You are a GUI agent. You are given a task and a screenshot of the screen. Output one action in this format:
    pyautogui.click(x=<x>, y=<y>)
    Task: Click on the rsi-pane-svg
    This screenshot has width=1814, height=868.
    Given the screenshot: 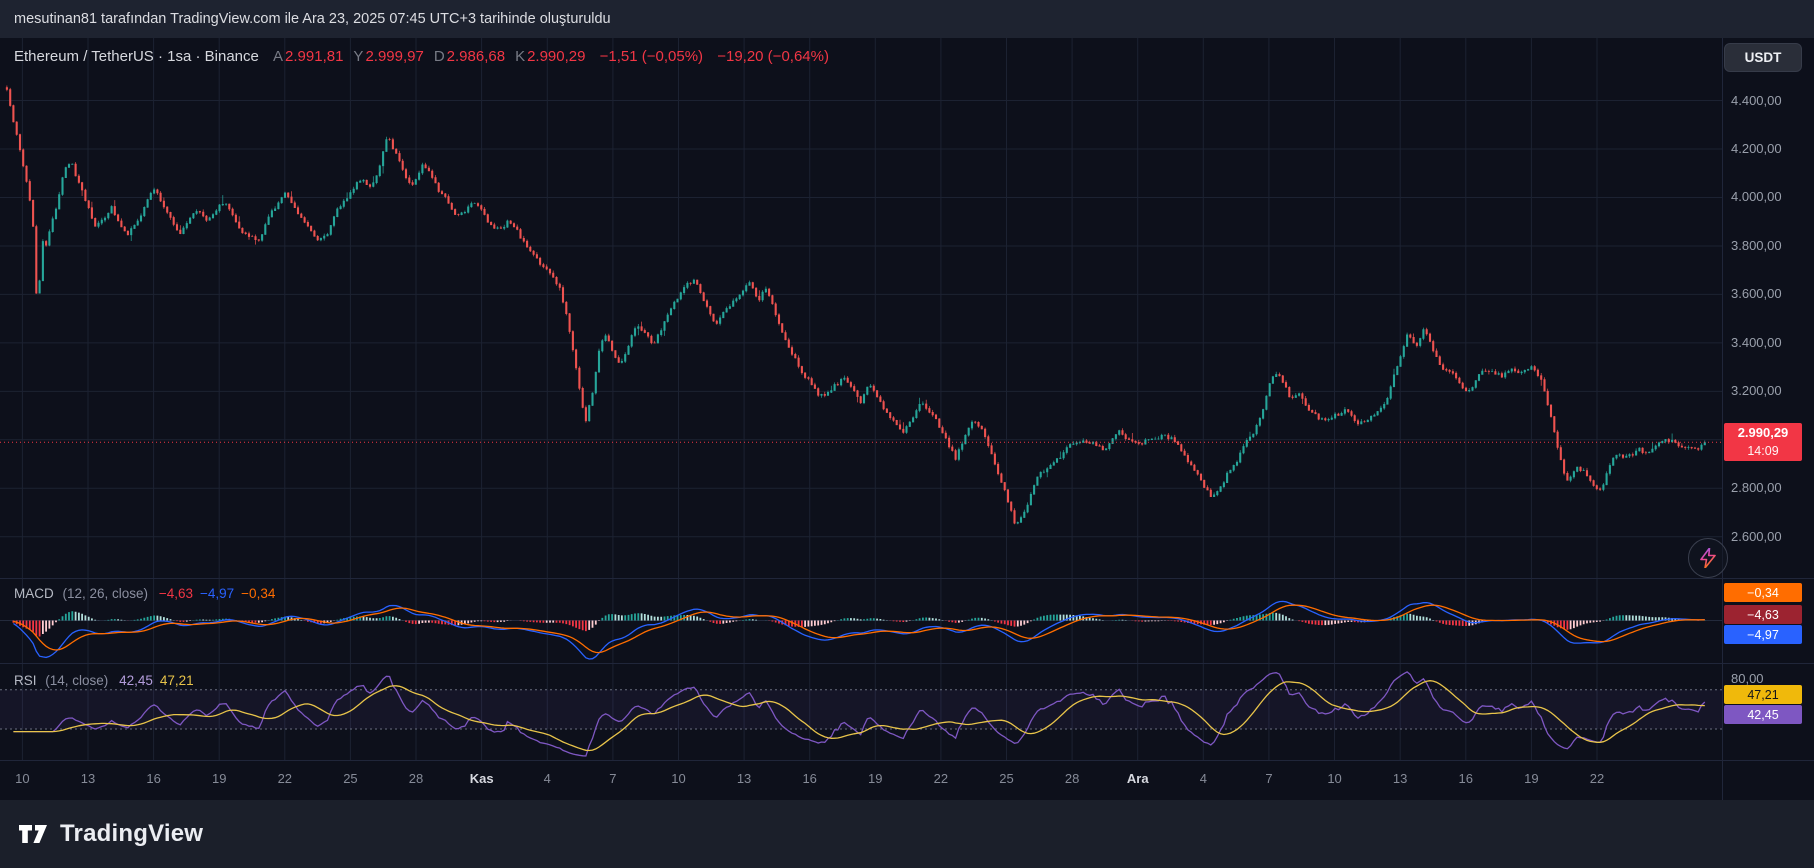 What is the action you would take?
    pyautogui.click(x=861, y=711)
    